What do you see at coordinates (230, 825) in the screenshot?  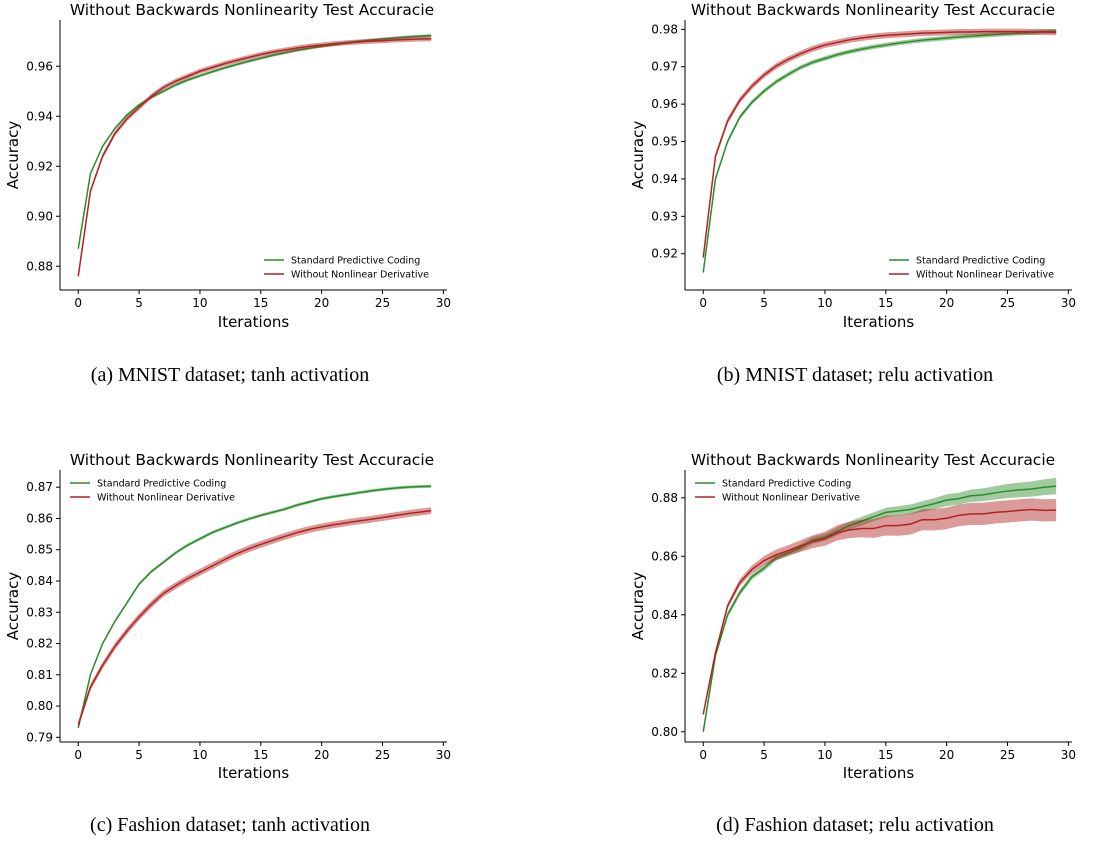 I see `figure-caption: (c) Fashion dataset; tanh activation` at bounding box center [230, 825].